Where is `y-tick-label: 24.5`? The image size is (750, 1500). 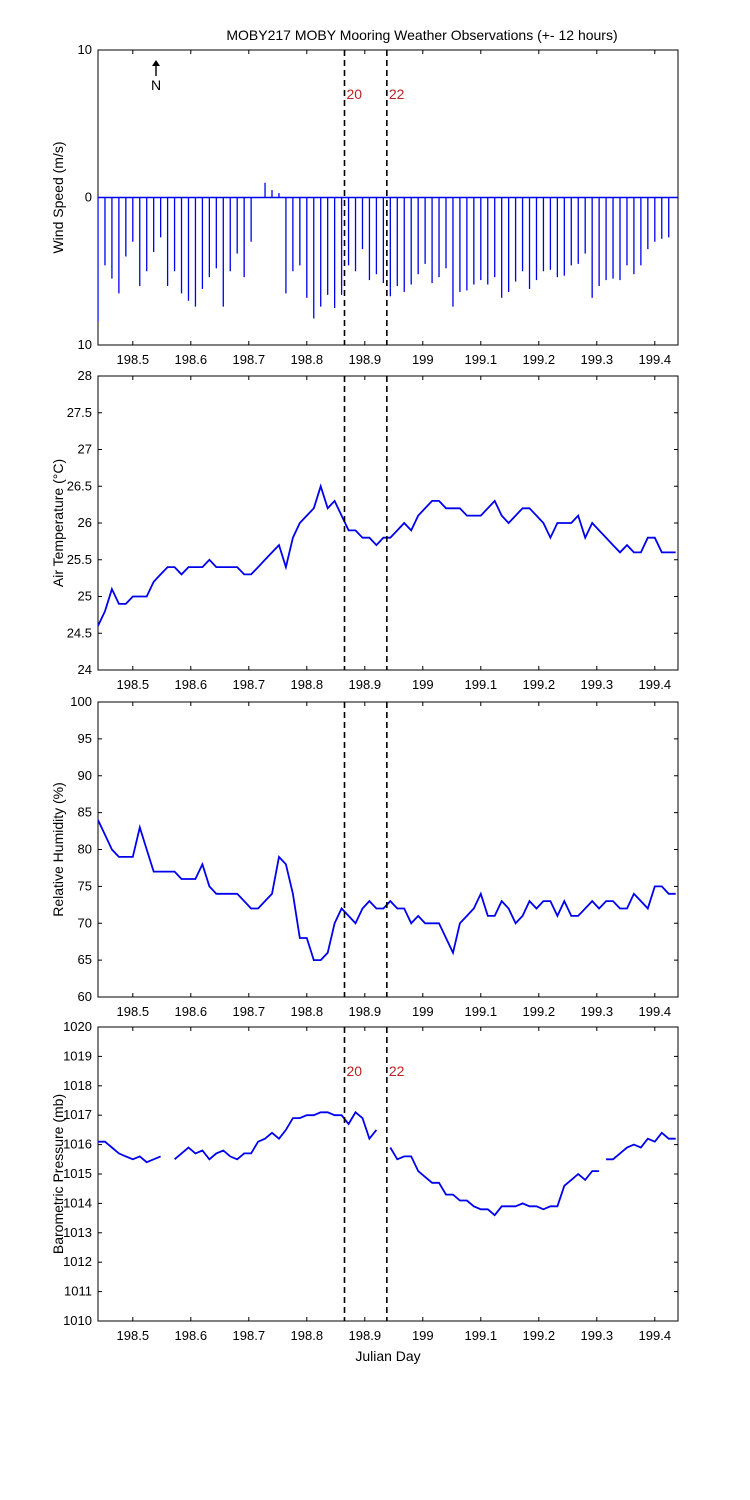 y-tick-label: 24.5 is located at coordinates (79, 632).